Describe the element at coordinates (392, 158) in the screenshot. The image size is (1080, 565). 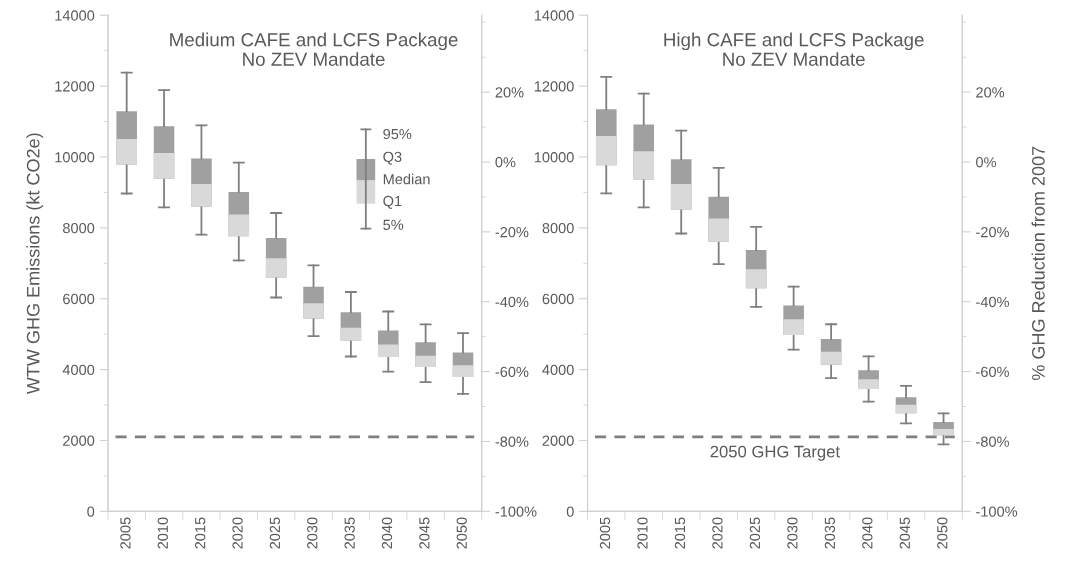
I see `annotation: Q3` at that location.